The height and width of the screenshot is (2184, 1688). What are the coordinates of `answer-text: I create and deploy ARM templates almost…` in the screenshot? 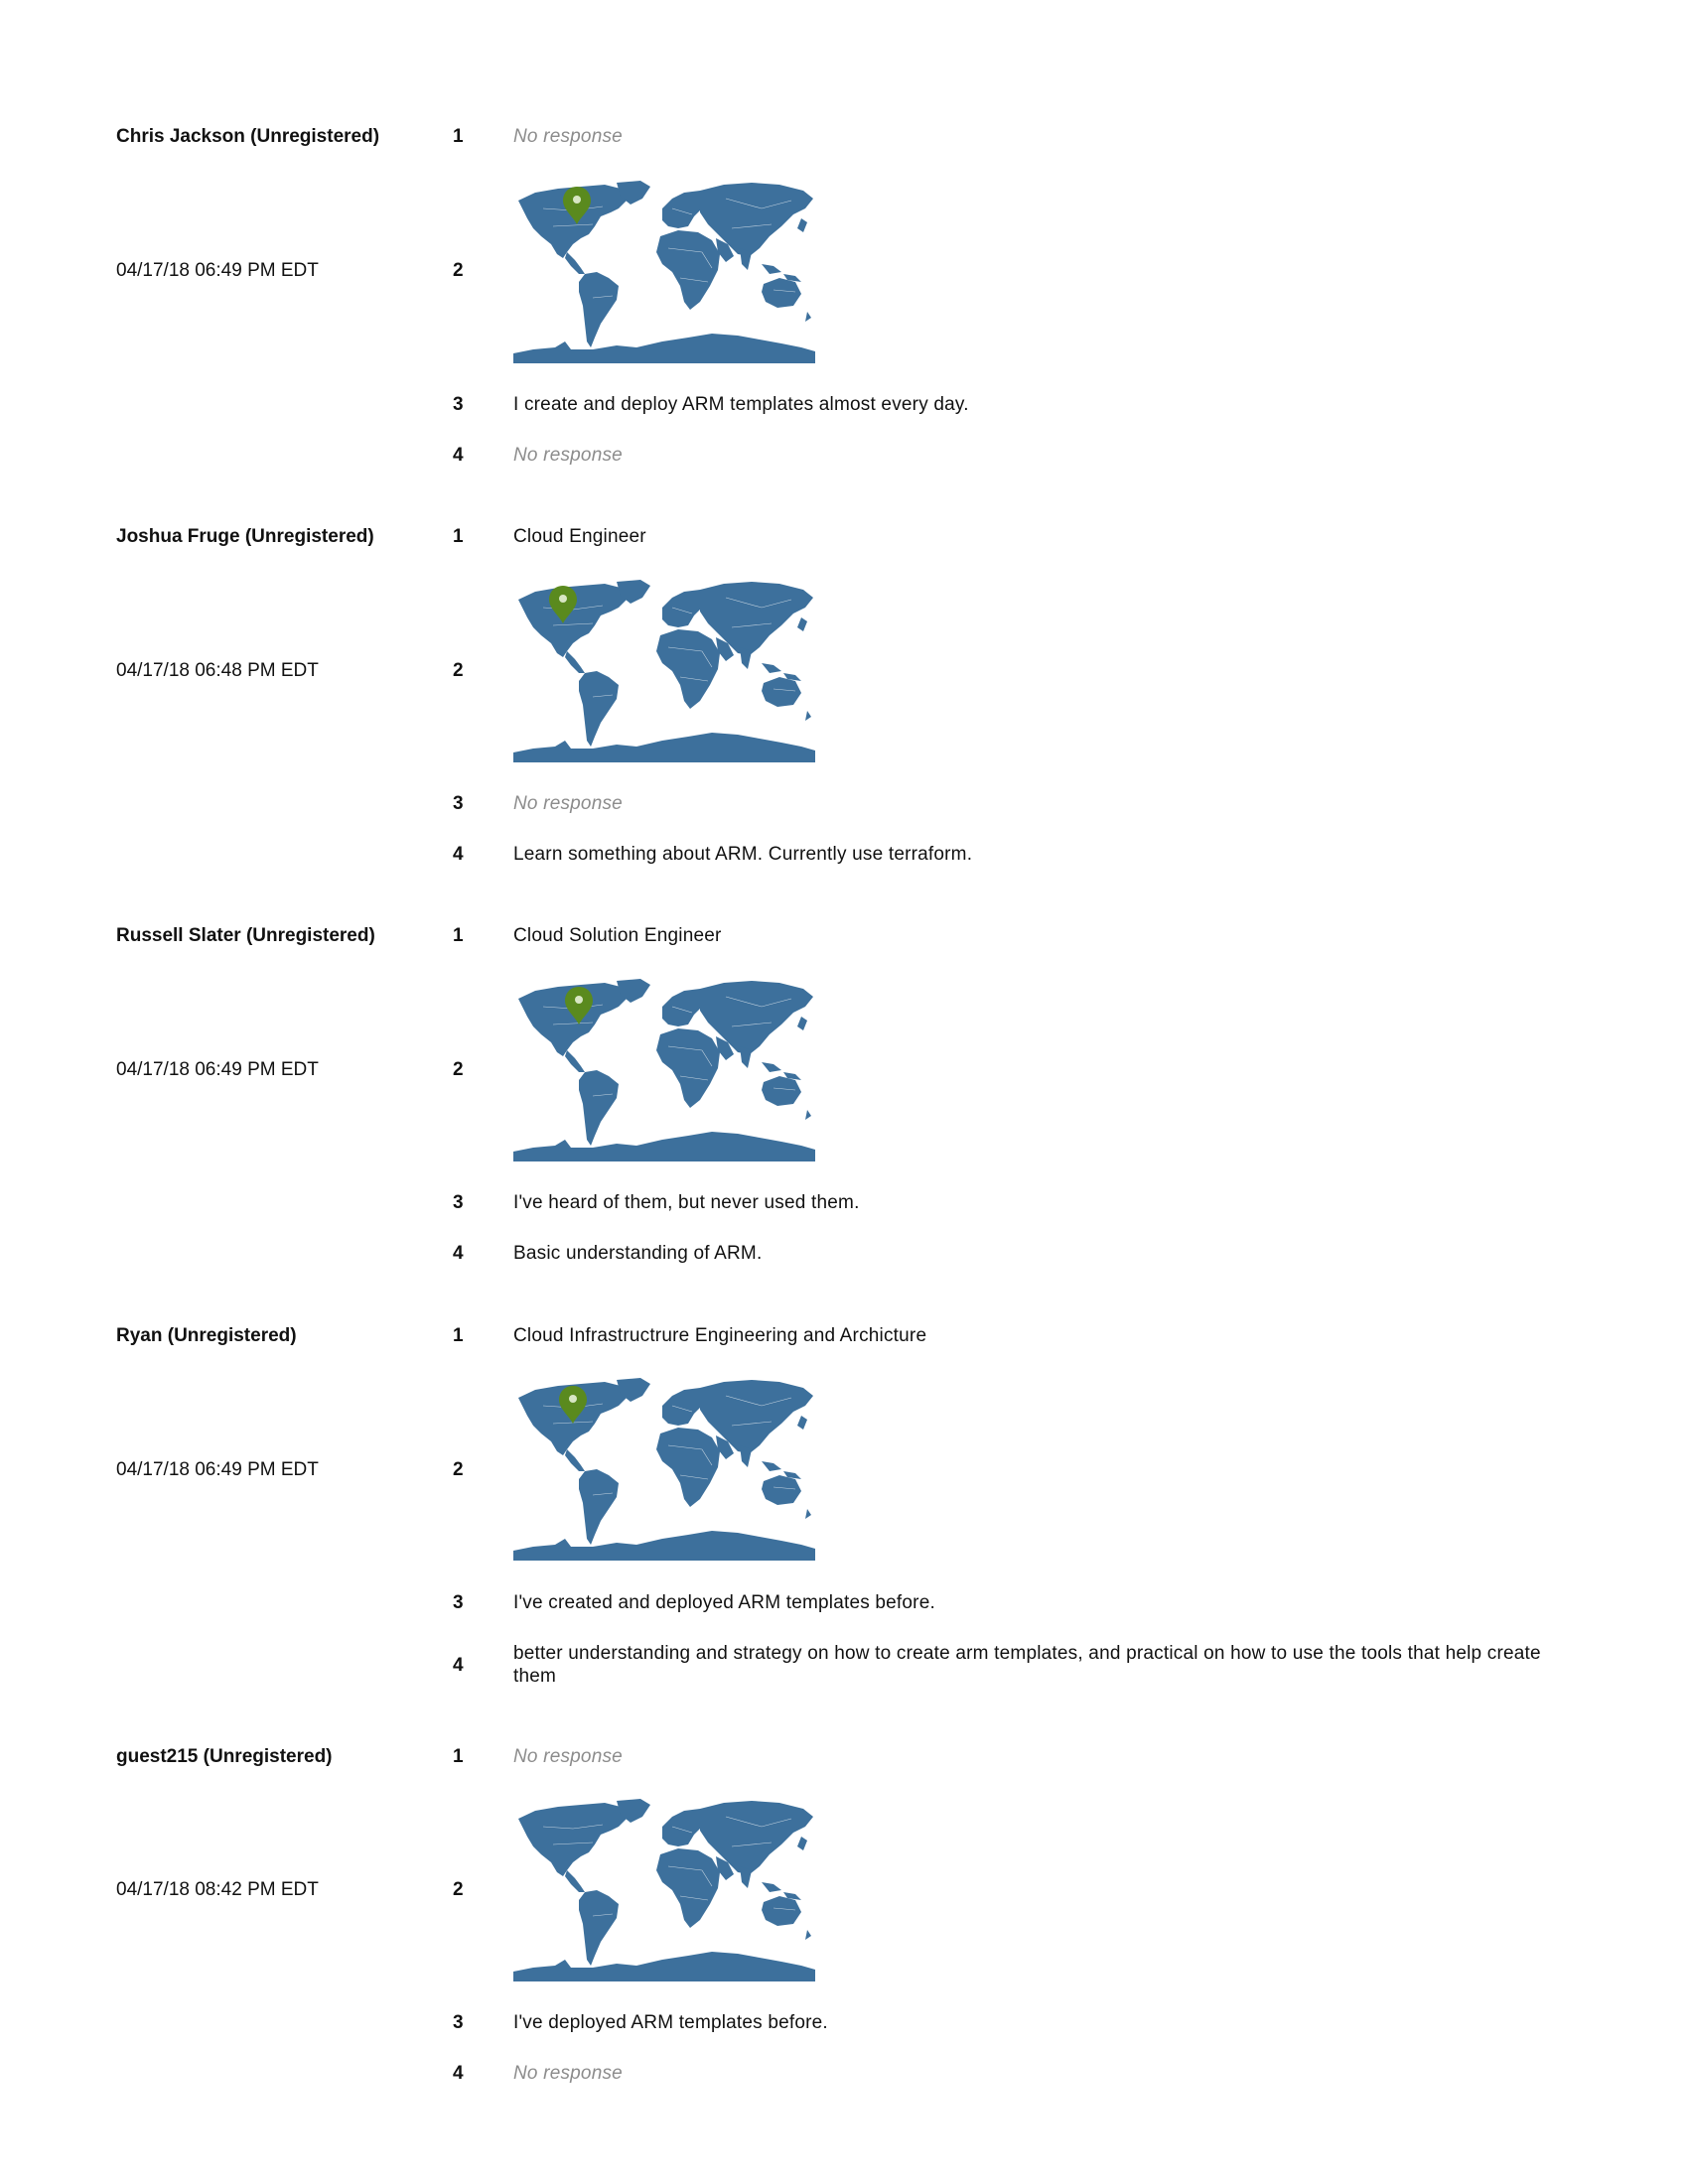 It's located at (741, 404).